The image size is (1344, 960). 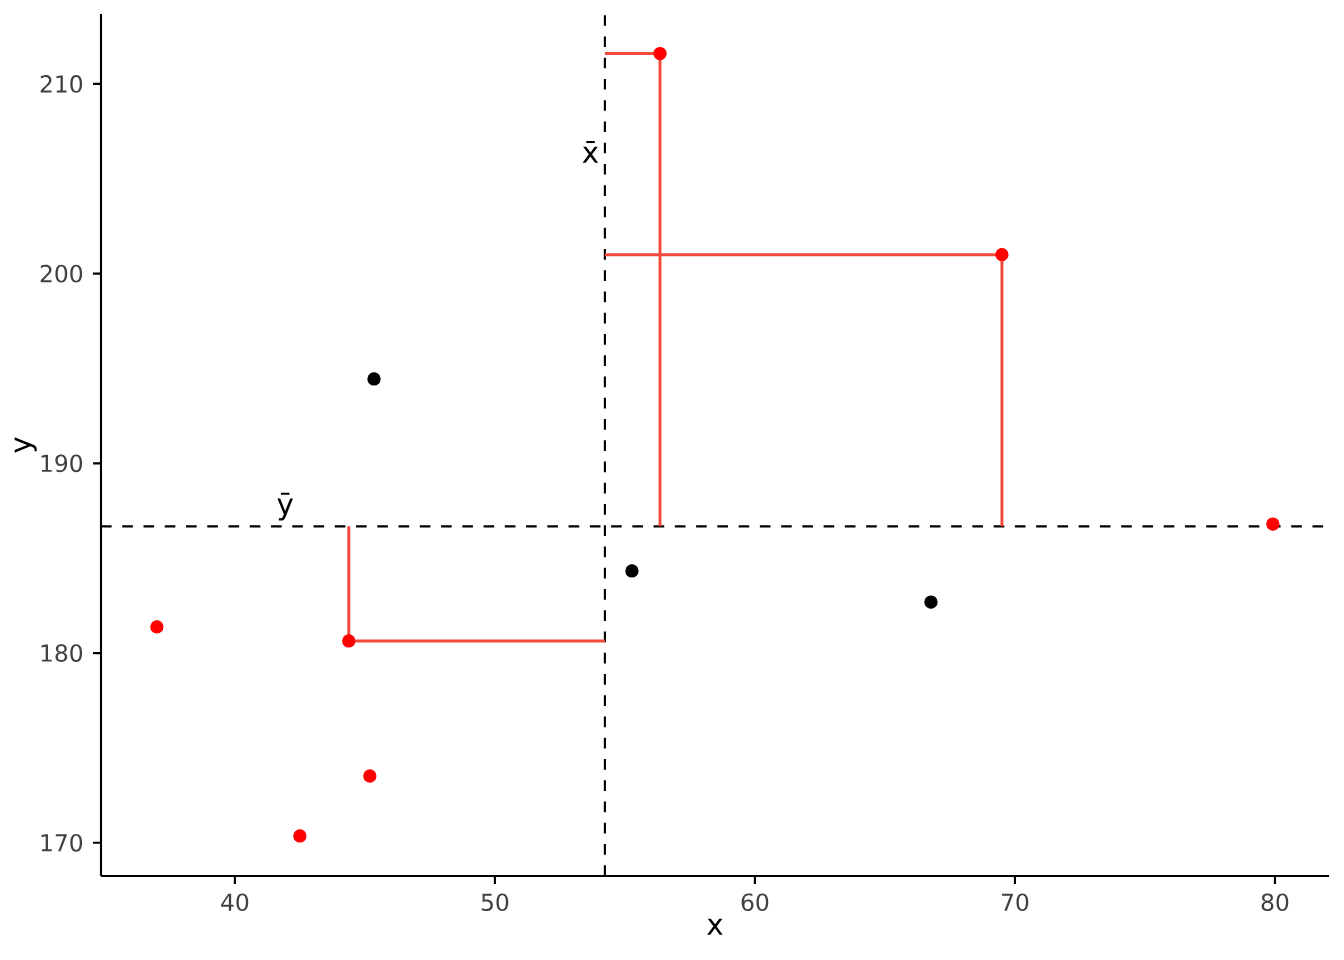 What do you see at coordinates (62, 842) in the screenshot?
I see `y-tick-label: 170` at bounding box center [62, 842].